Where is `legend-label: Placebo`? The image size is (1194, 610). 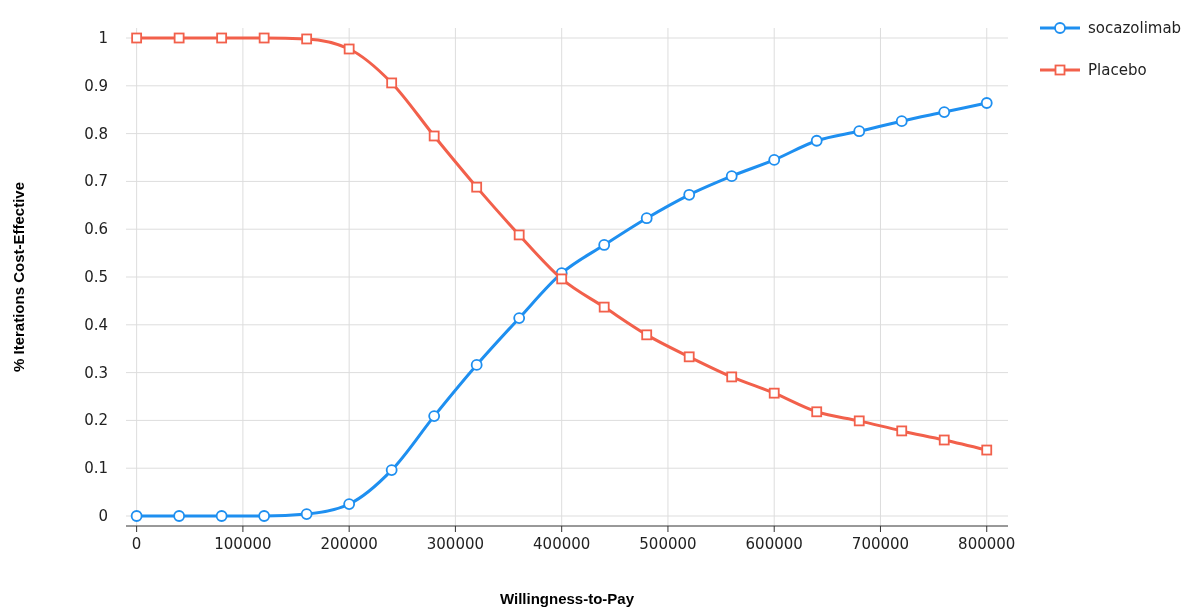
legend-label: Placebo is located at coordinates (1117, 70).